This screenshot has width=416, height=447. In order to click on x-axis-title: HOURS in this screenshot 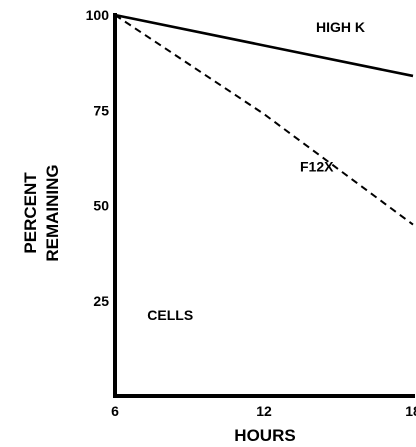, I will do `click(264, 435)`.